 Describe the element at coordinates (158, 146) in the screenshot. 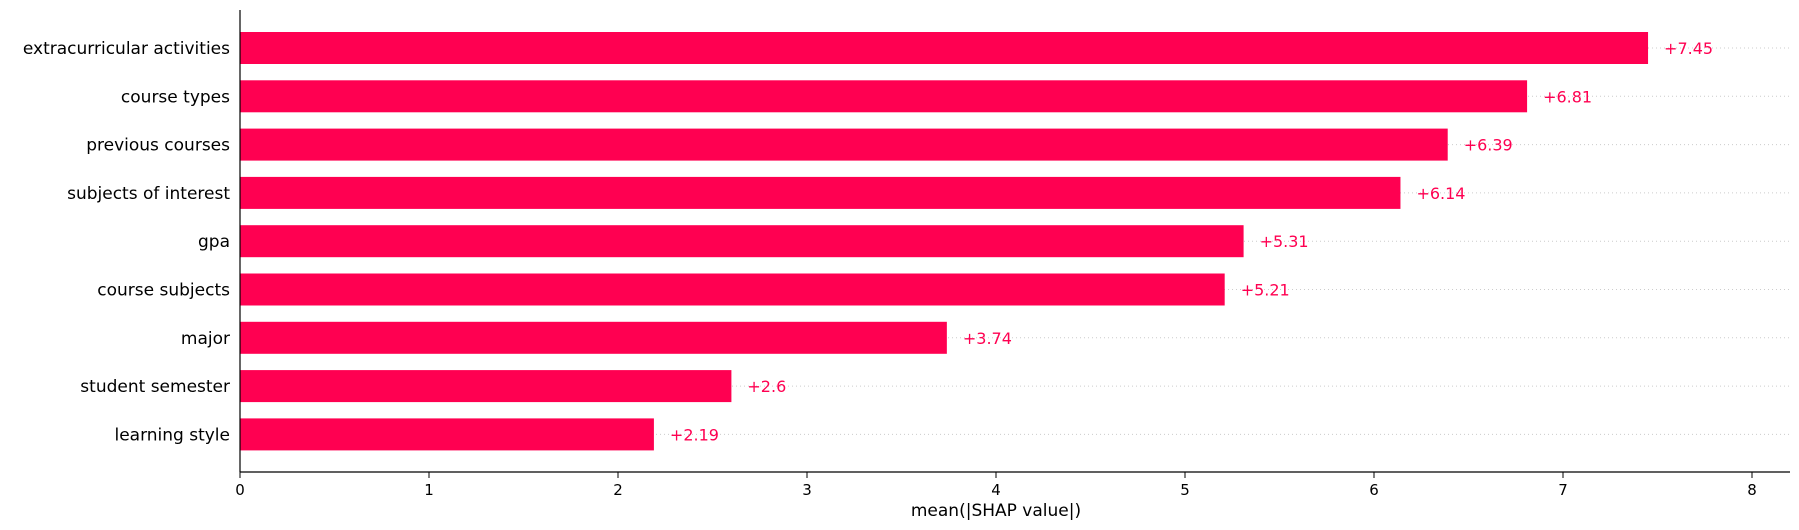

I see `category-label: previous courses` at that location.